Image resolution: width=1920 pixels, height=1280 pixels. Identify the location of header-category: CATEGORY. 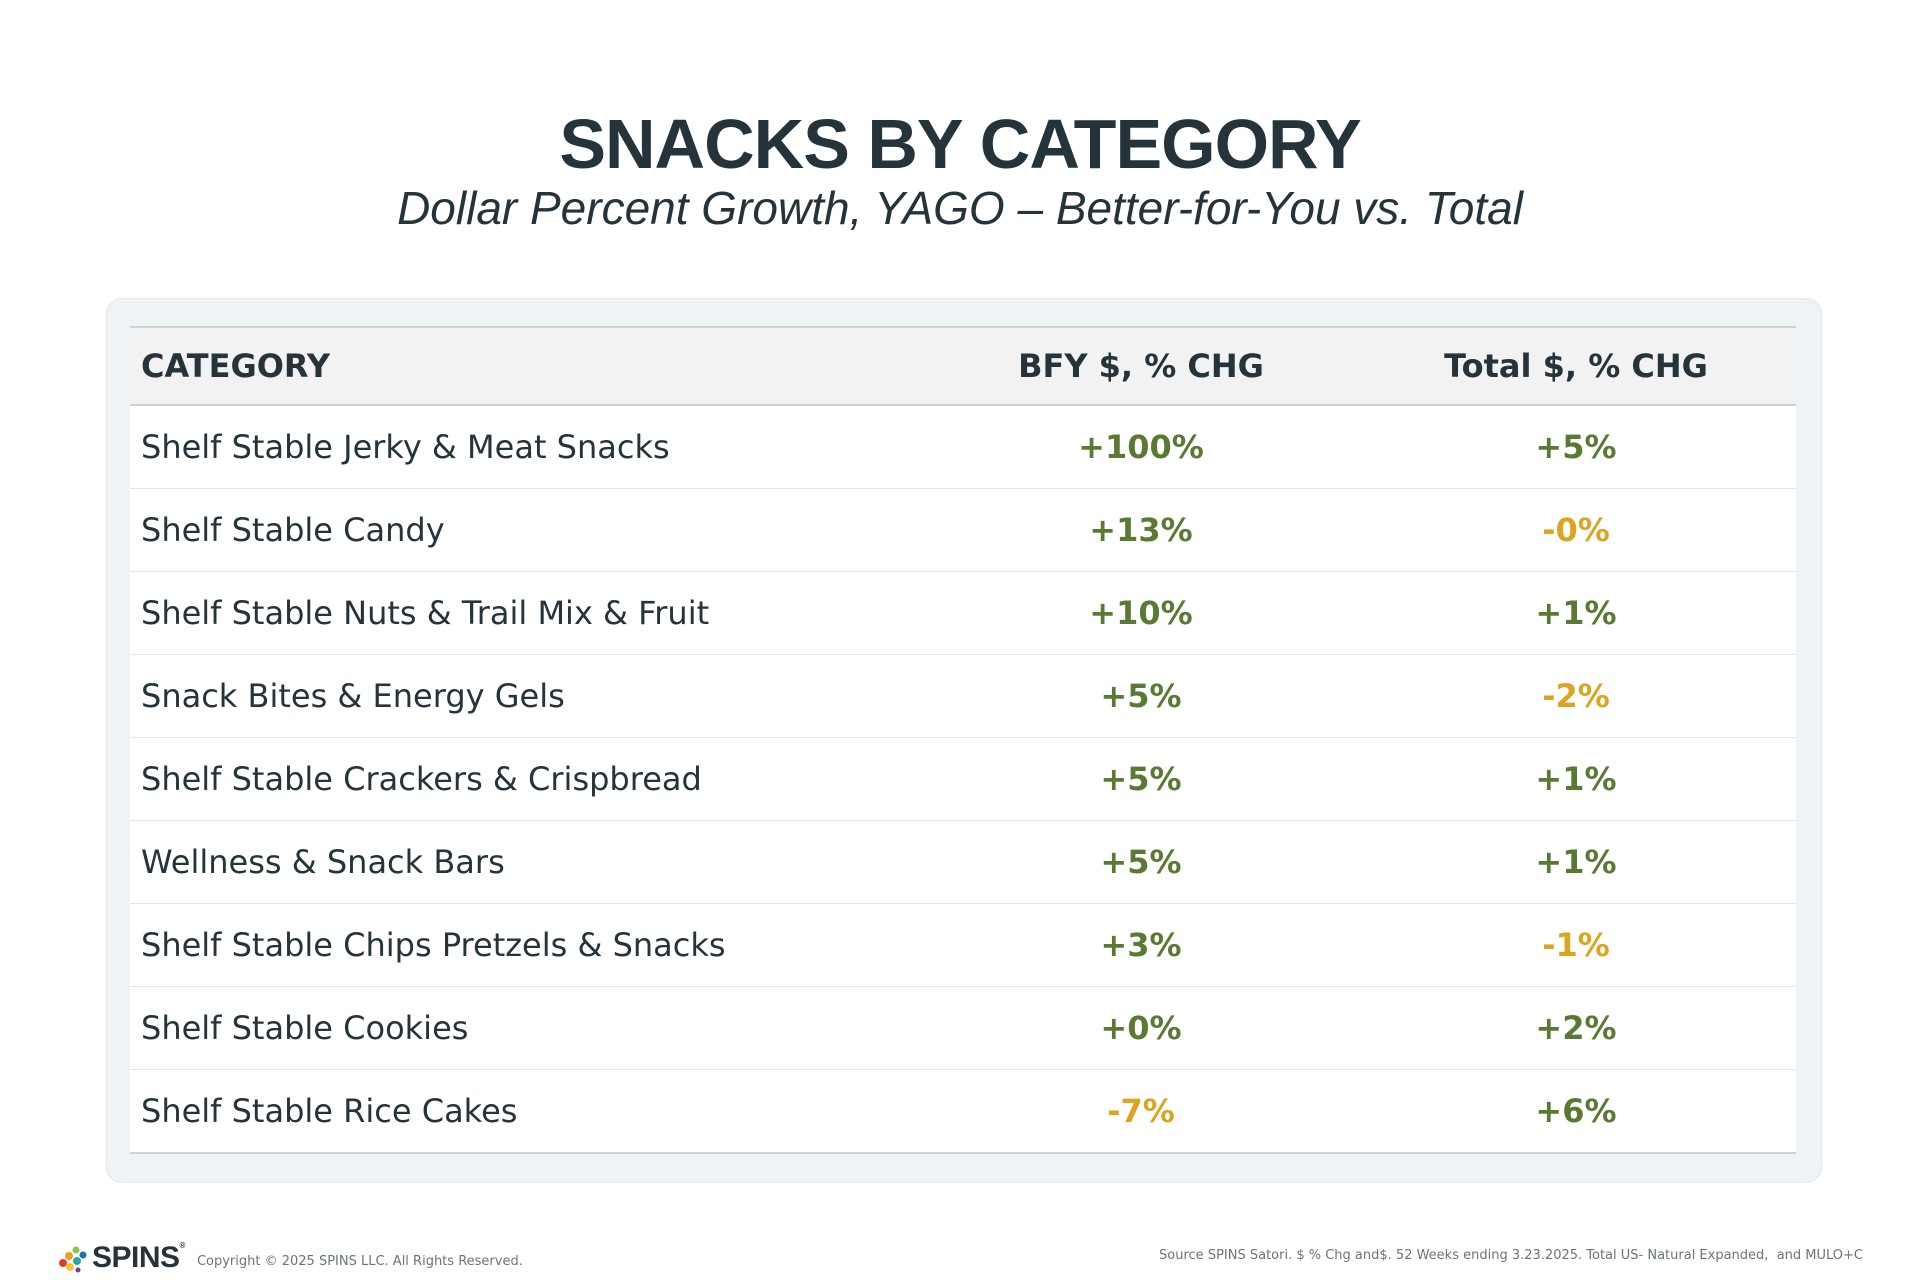
(235, 366).